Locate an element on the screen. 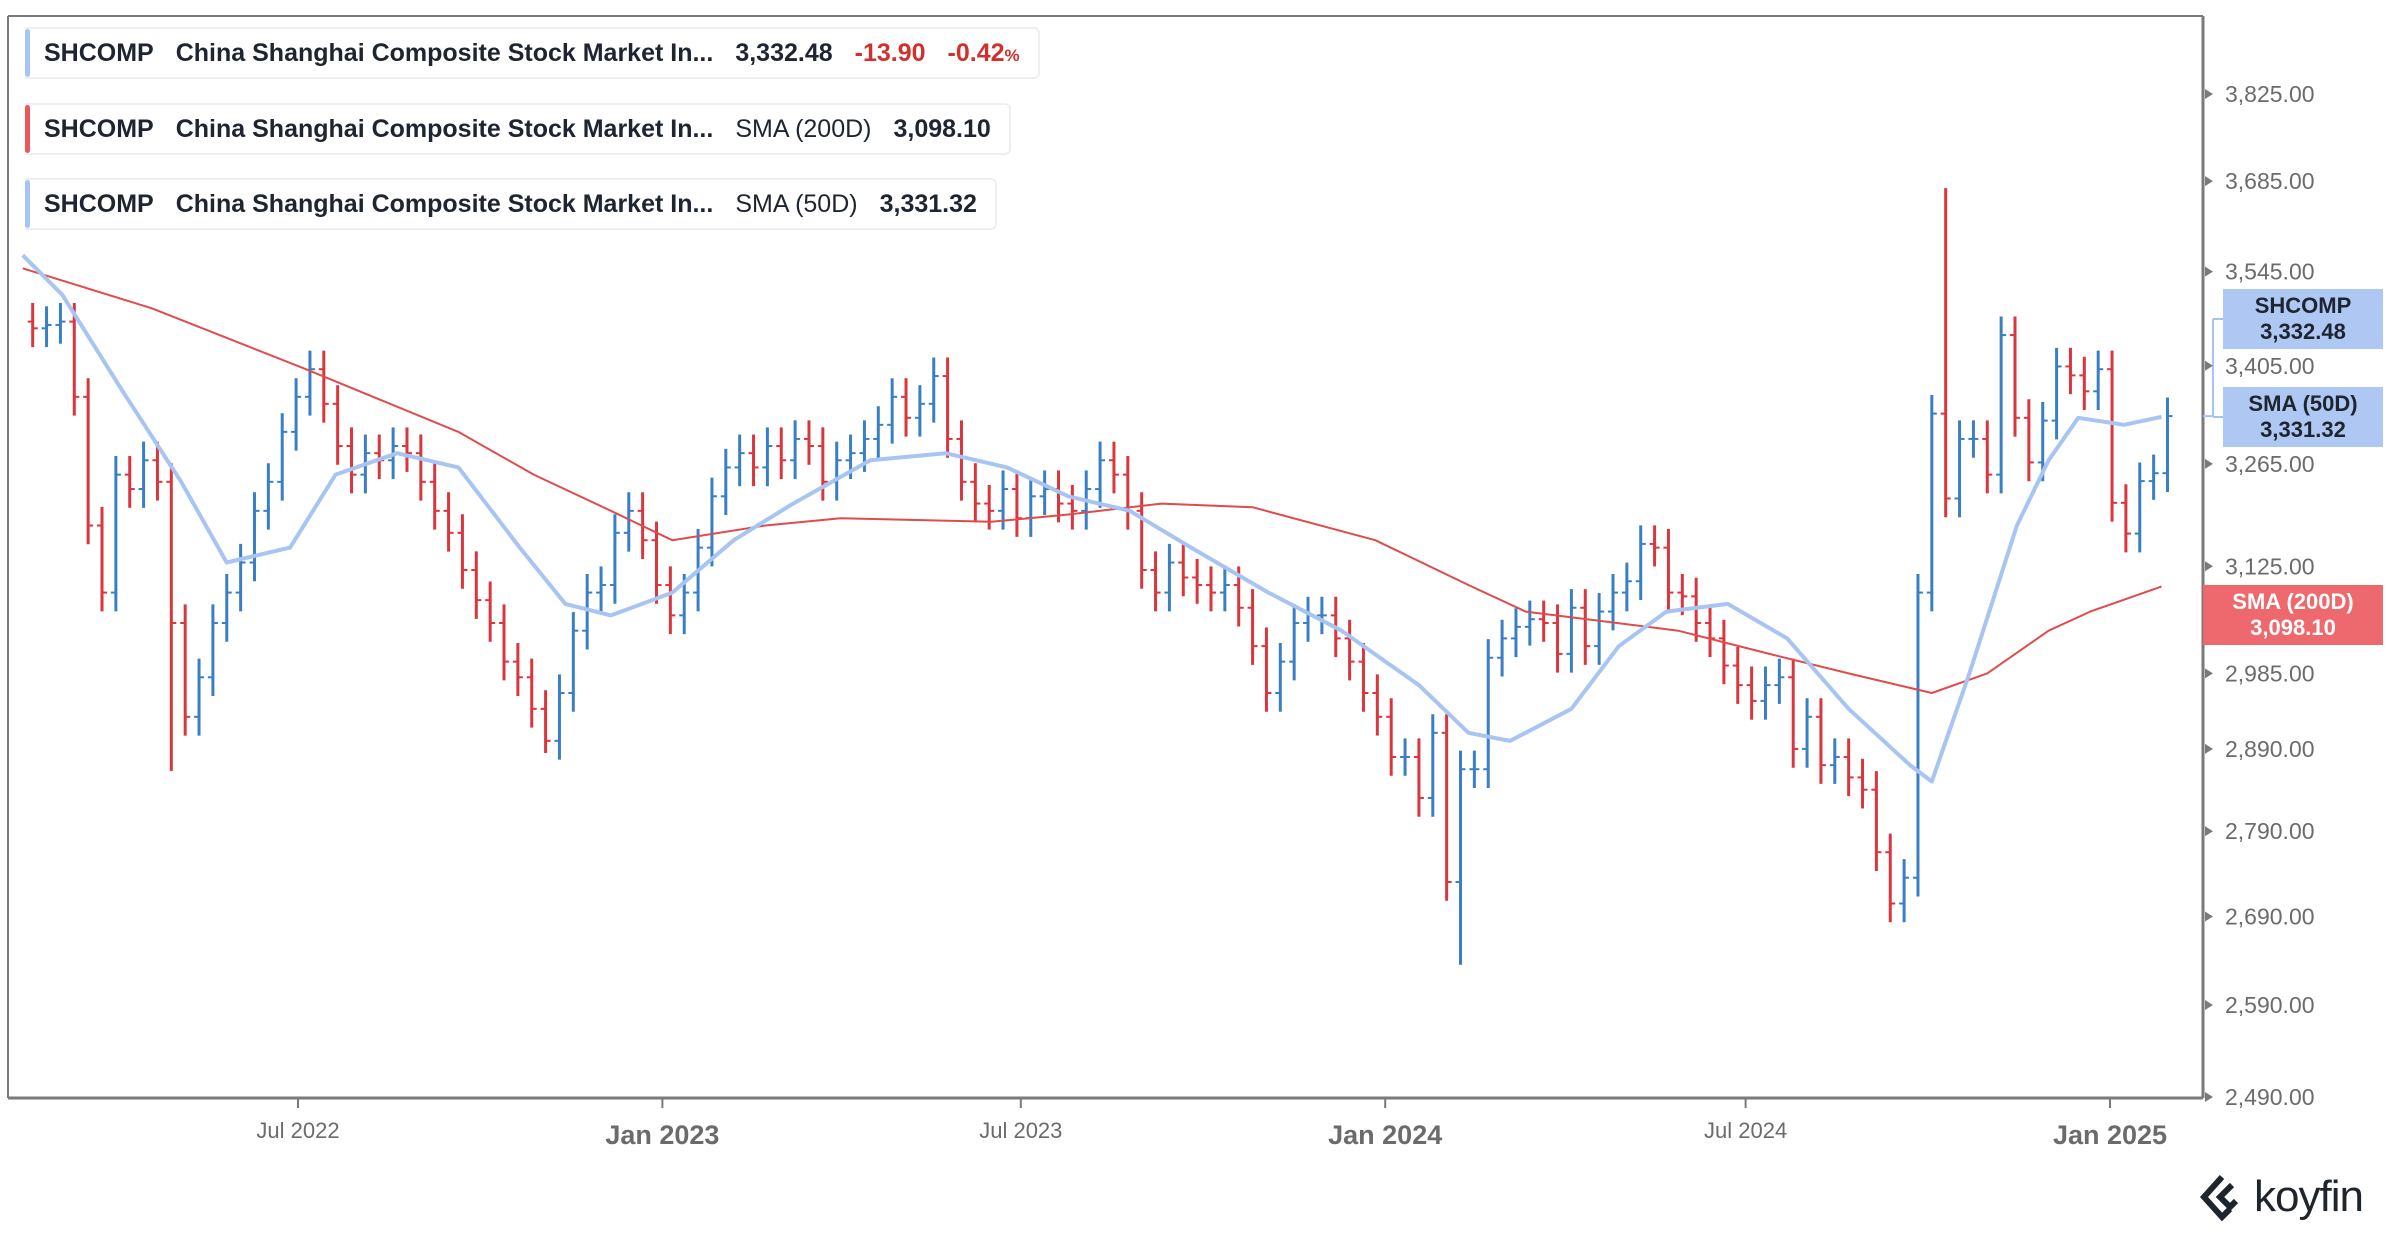  tag-value: 3,332.48 is located at coordinates (2303, 331).